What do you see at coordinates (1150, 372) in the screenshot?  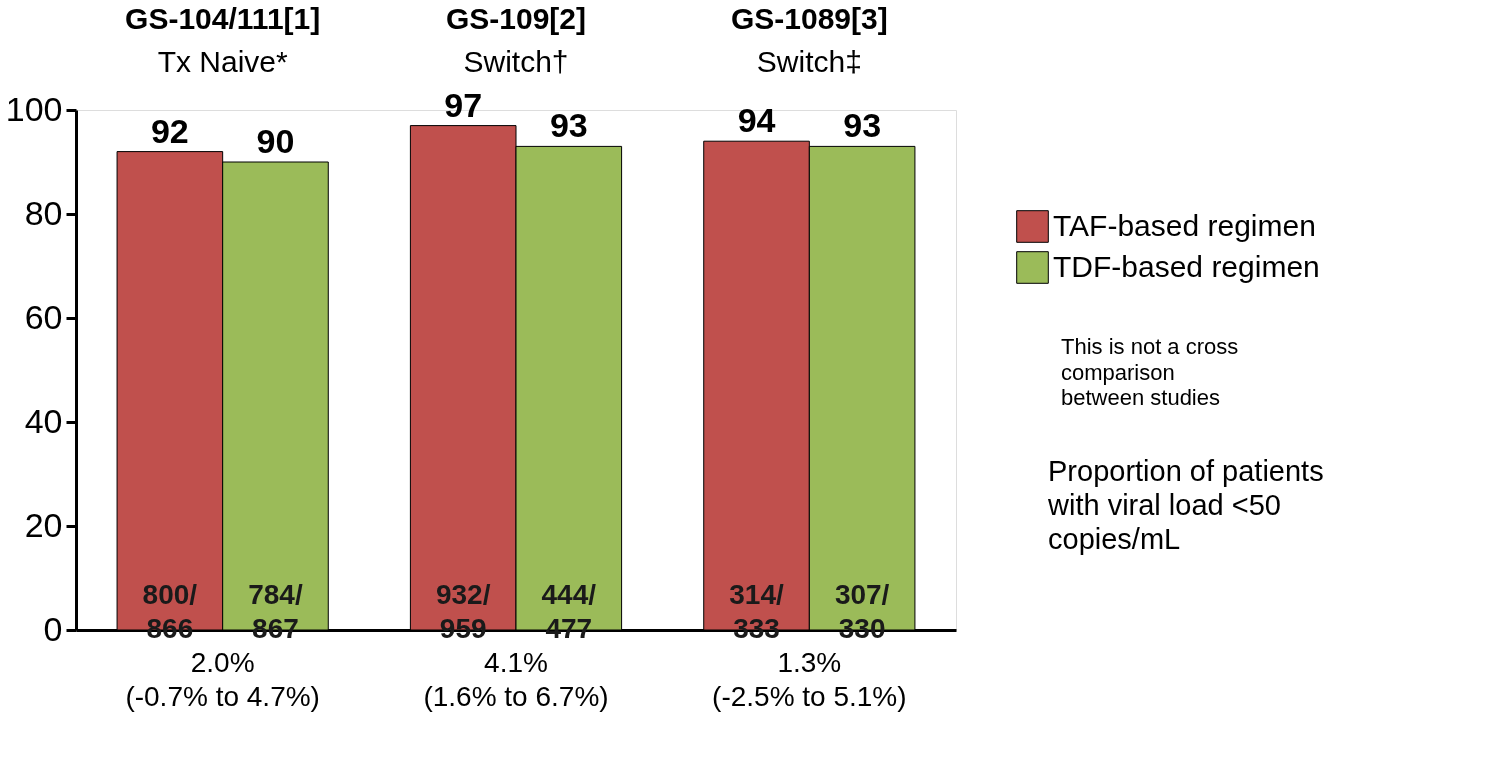 I see `text: This is not a cross comparison between studies` at bounding box center [1150, 372].